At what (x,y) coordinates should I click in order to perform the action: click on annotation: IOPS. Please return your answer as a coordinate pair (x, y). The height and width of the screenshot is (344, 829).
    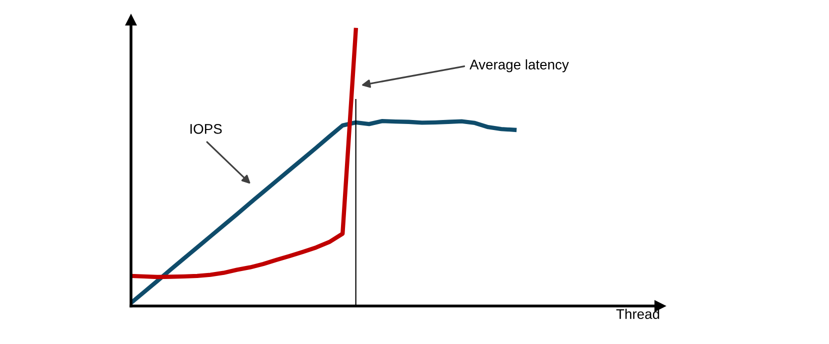
    Looking at the image, I should click on (206, 129).